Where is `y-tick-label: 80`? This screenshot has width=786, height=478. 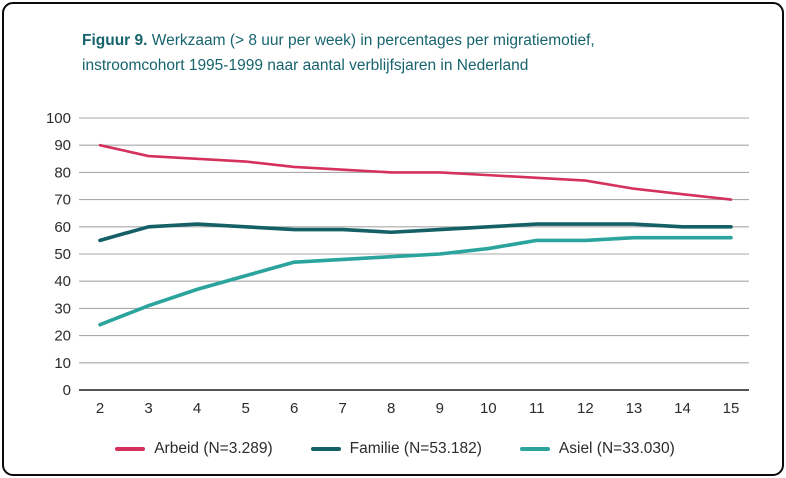
y-tick-label: 80 is located at coordinates (62, 172).